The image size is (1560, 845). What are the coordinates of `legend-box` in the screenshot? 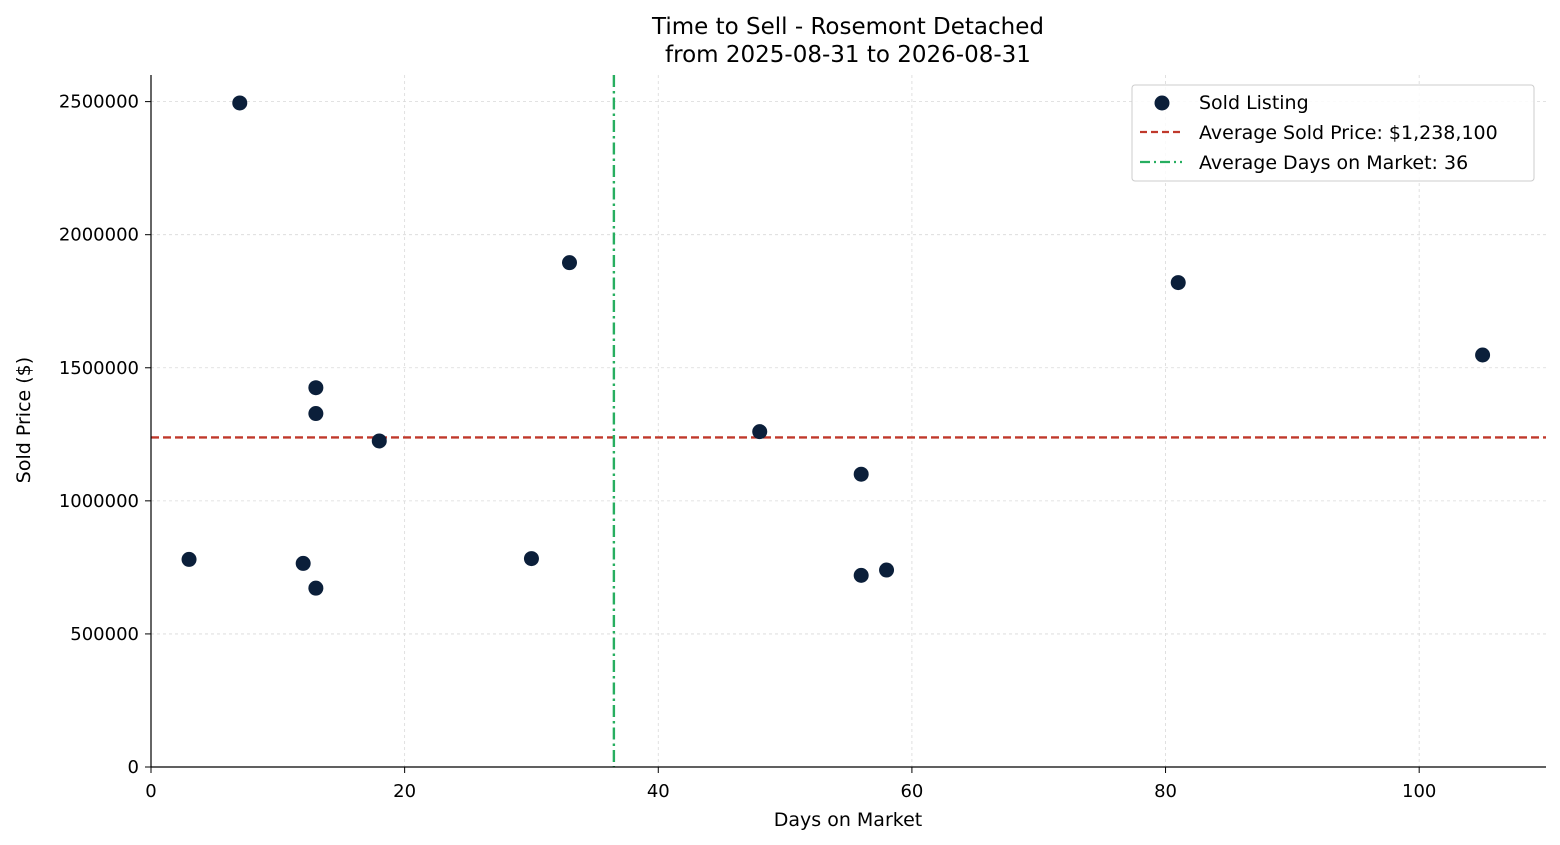 It's located at (1333, 133).